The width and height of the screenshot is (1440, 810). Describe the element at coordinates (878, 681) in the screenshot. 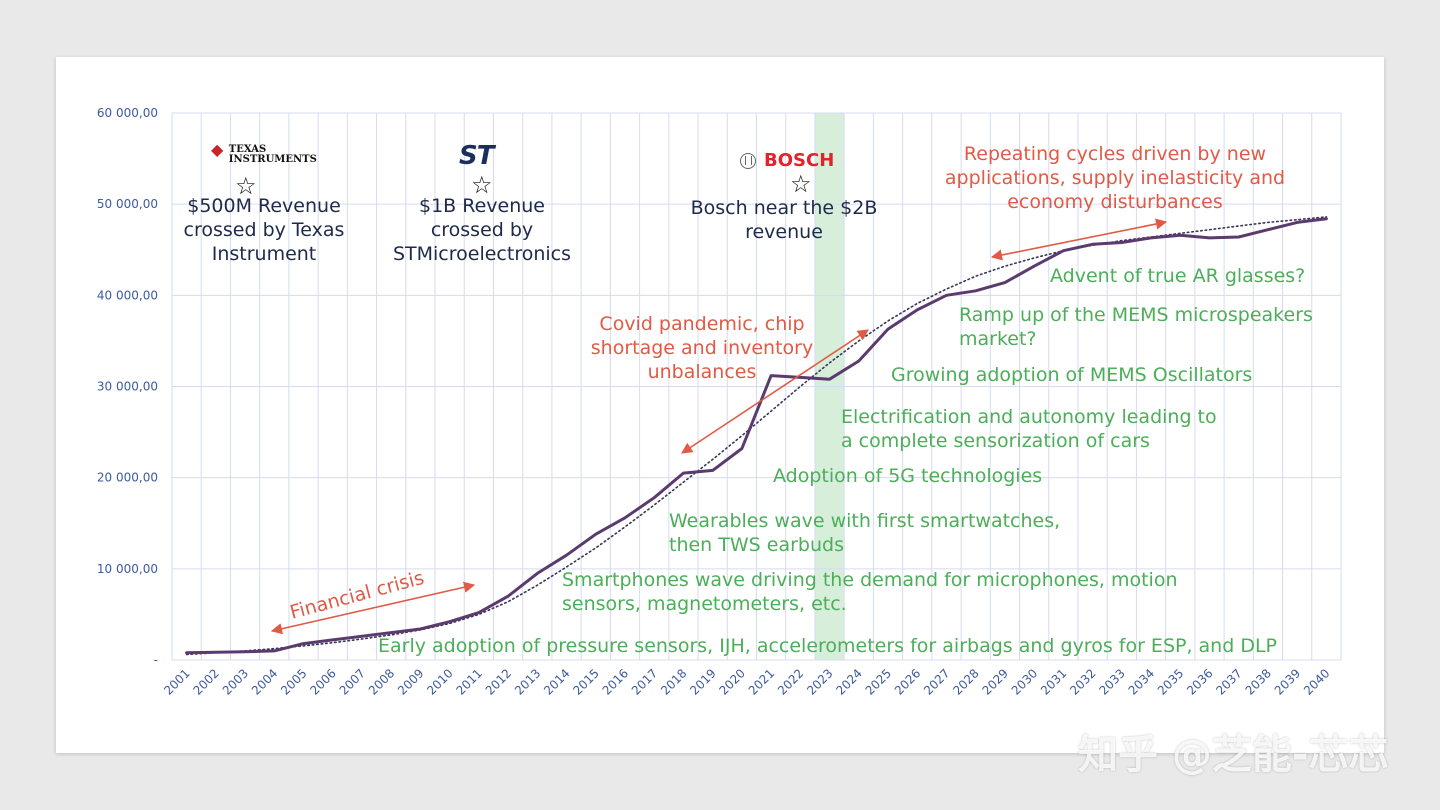

I see `x-tick-label: 2025` at that location.